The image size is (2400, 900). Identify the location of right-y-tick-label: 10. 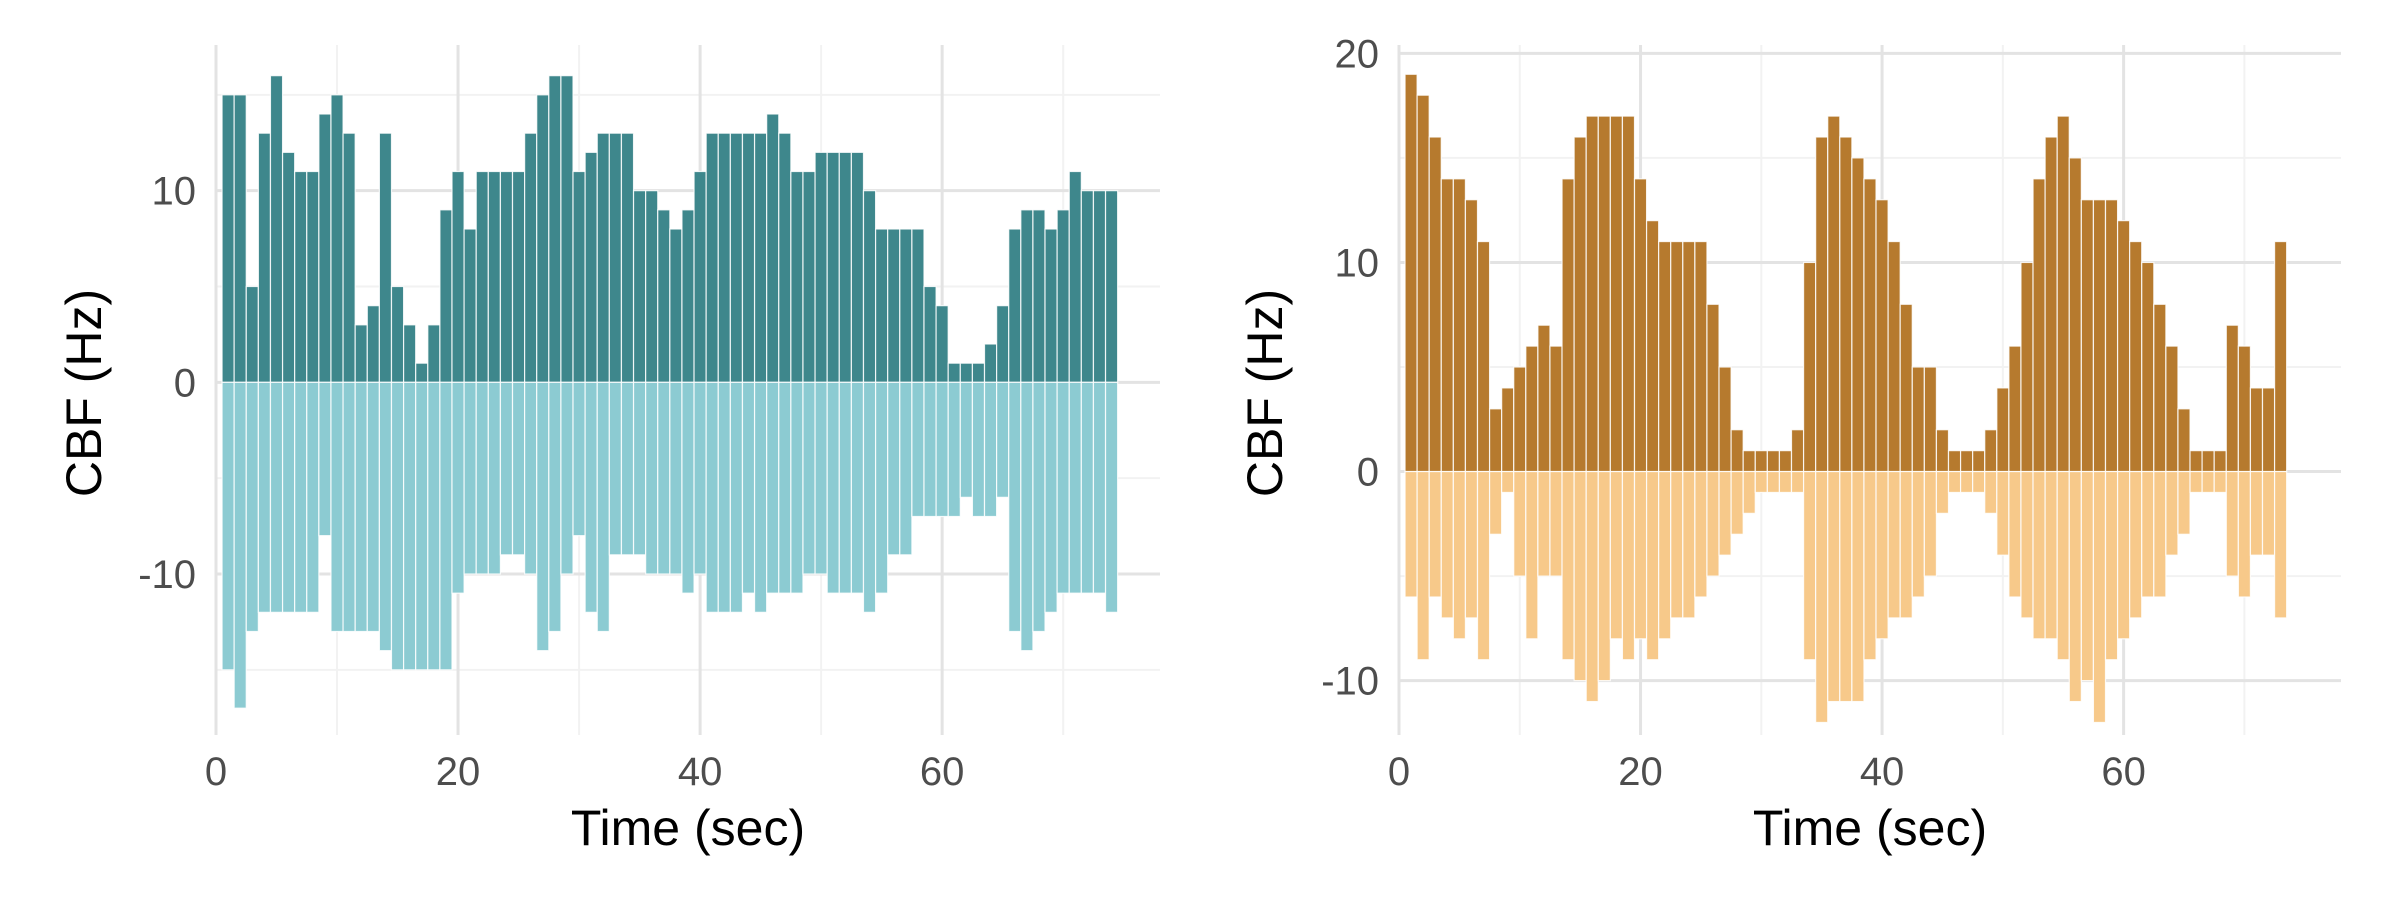
(1357, 263).